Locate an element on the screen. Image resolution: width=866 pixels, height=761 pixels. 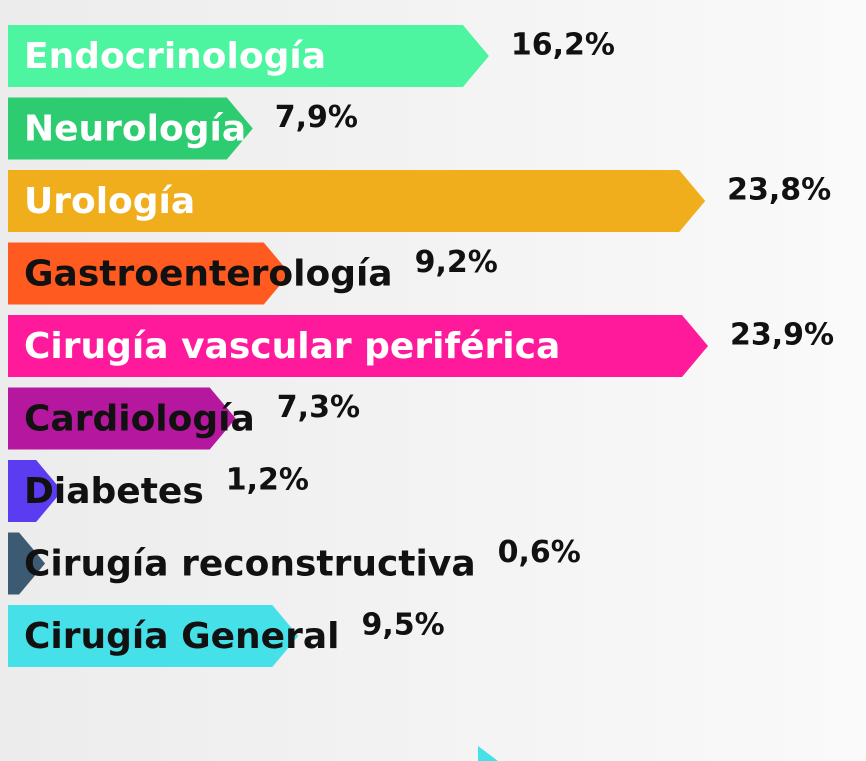
value-label: 16,2% is located at coordinates (563, 45).